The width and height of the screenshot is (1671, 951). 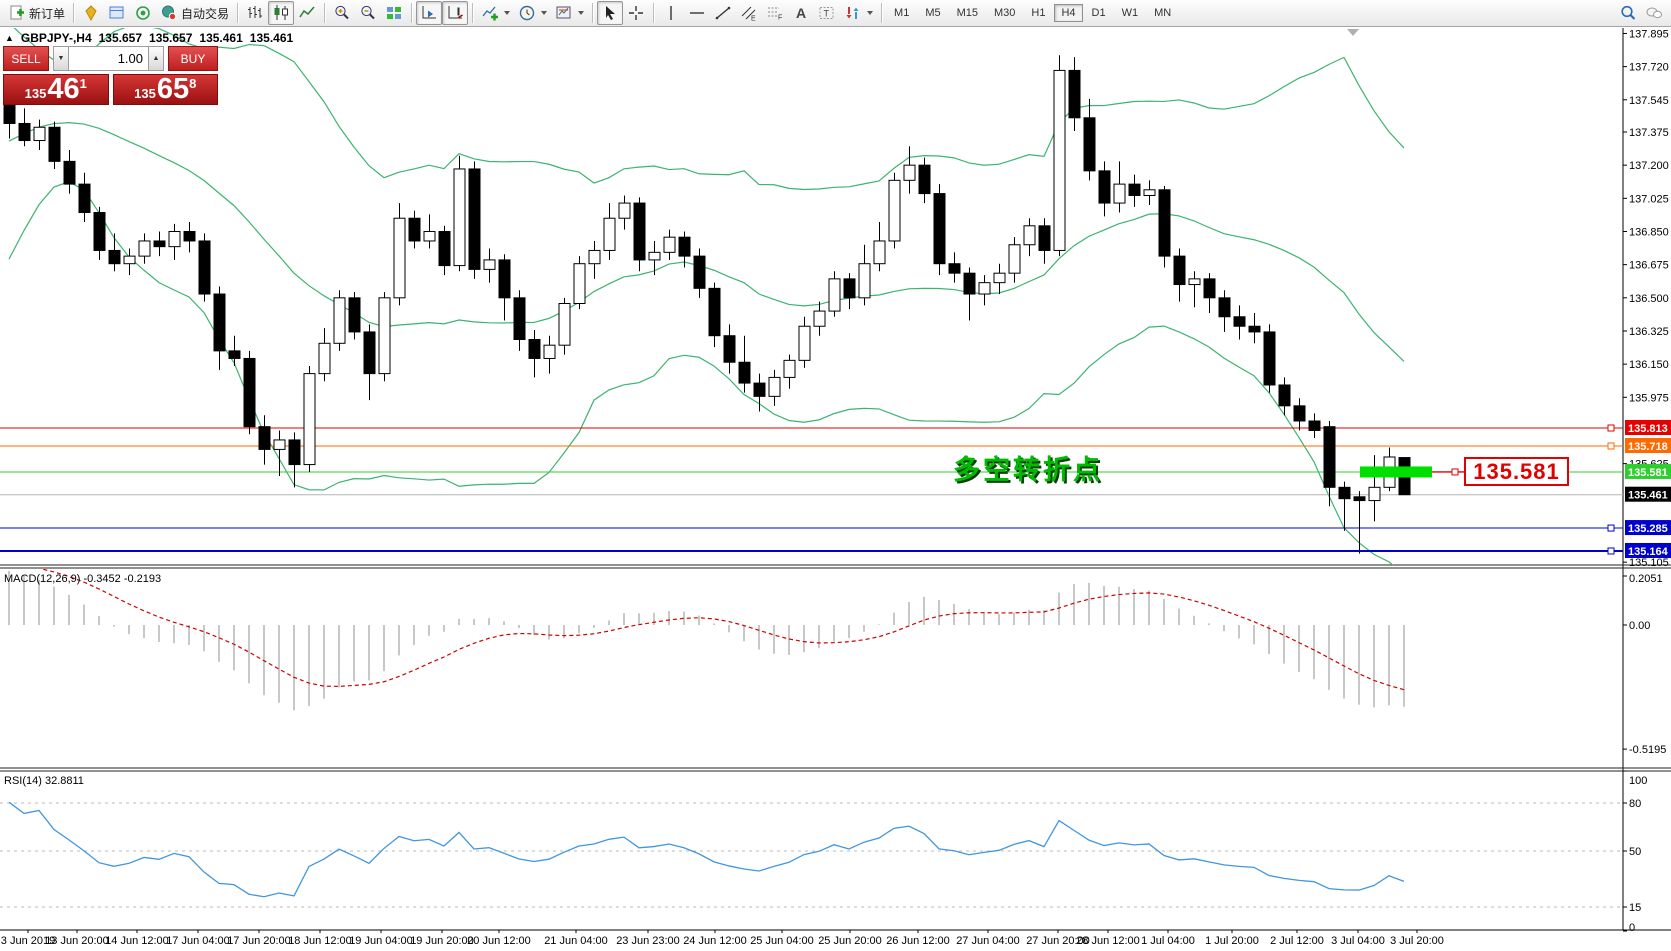 I want to click on market-watch-button, so click(x=91, y=13).